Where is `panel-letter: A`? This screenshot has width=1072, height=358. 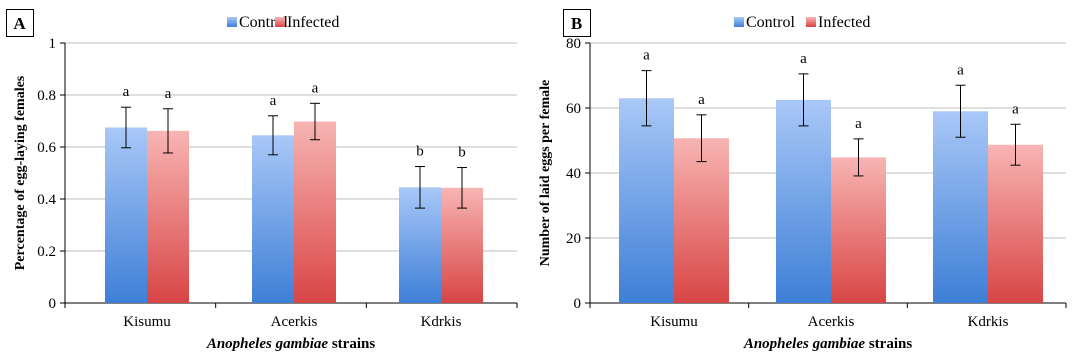 panel-letter: A is located at coordinates (19, 23).